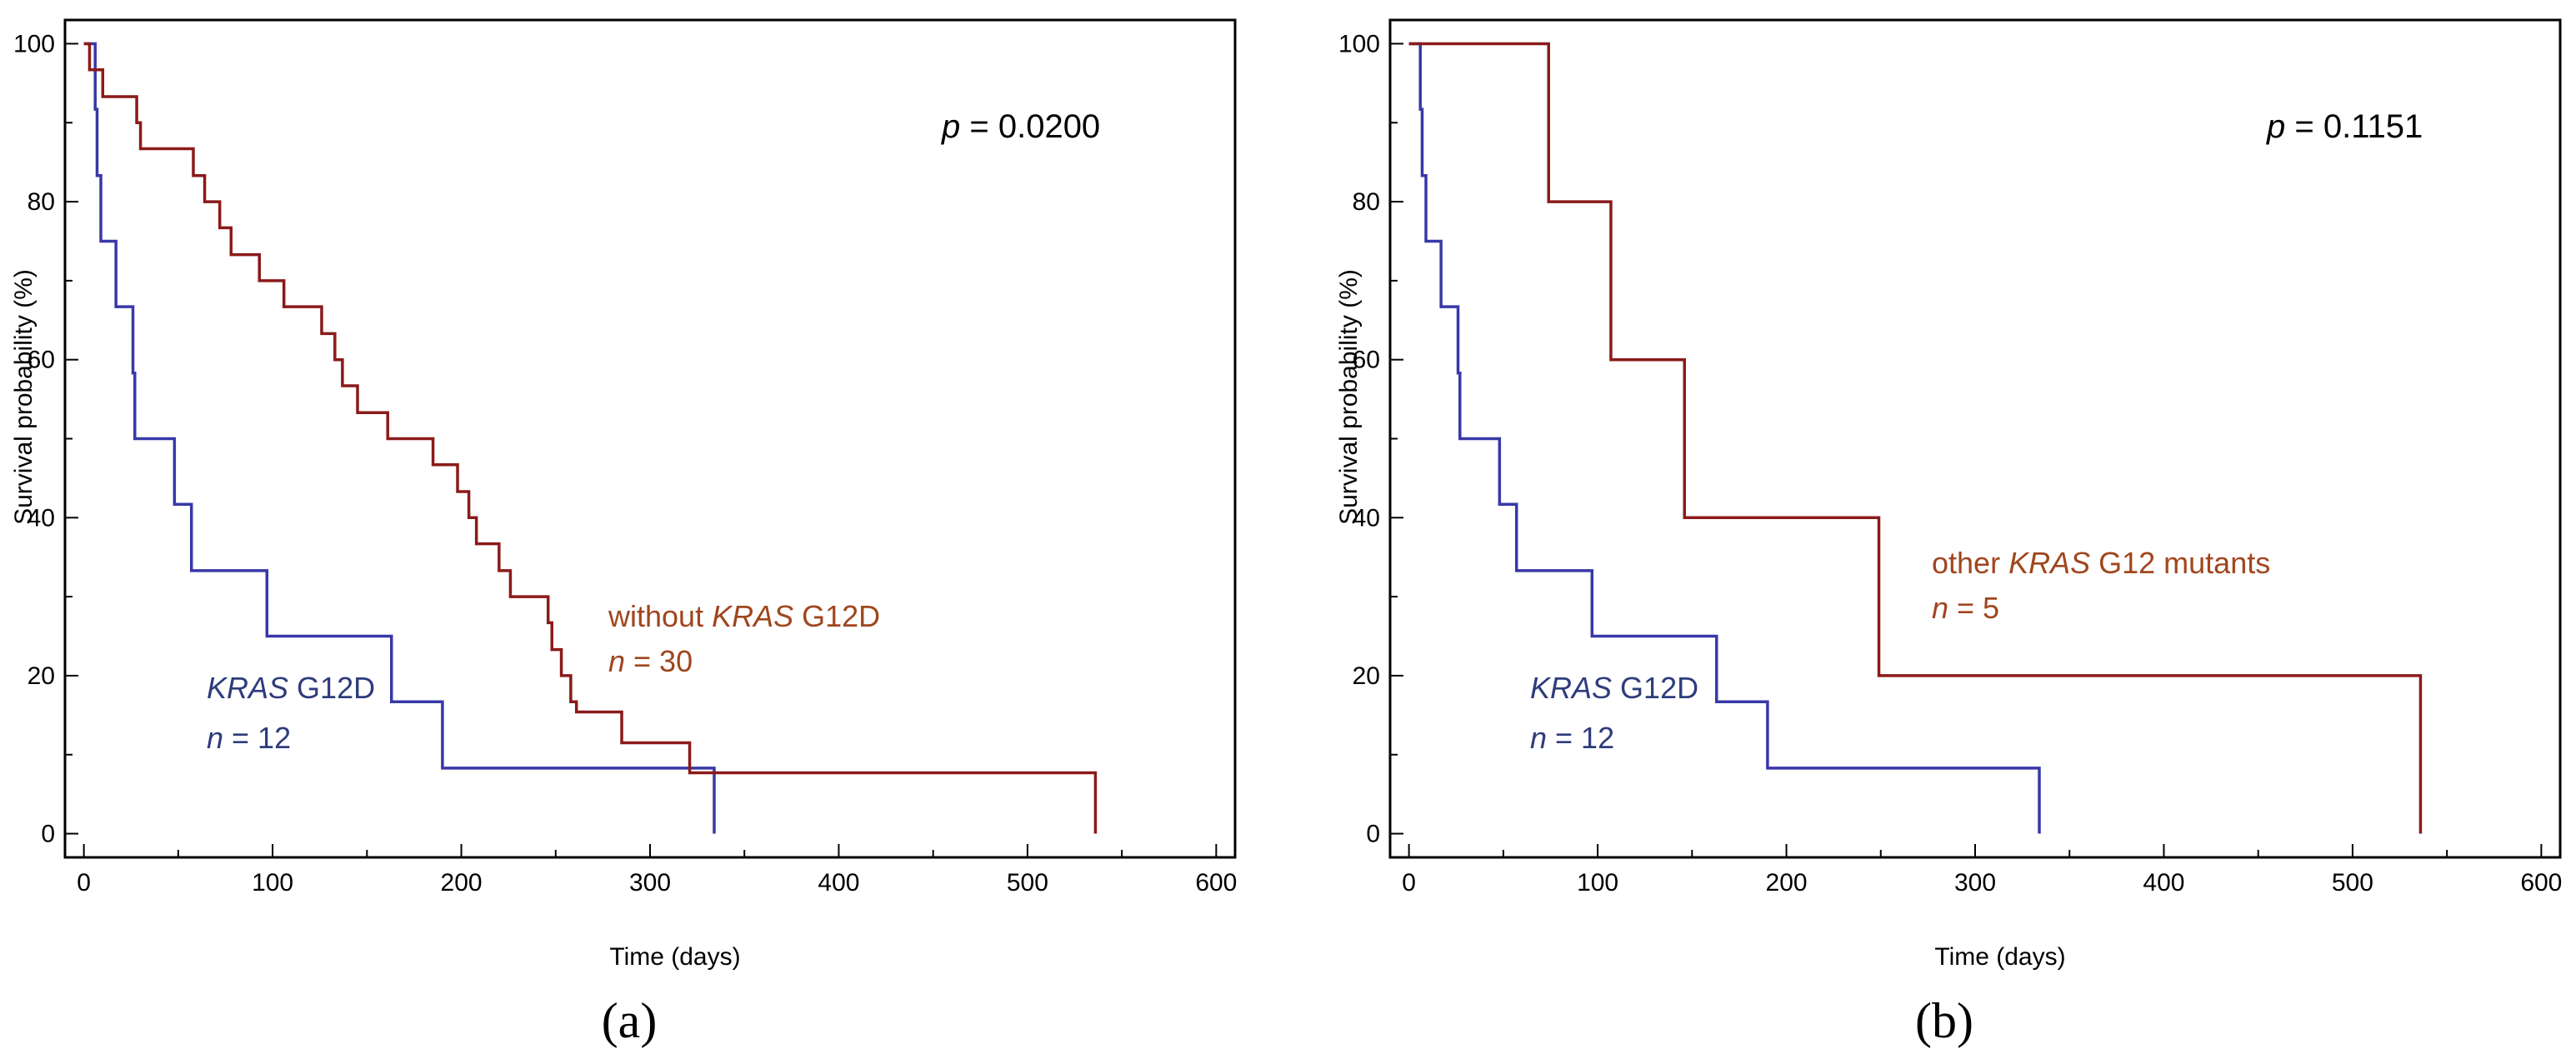 Image resolution: width=2576 pixels, height=1064 pixels. What do you see at coordinates (1030, 126) in the screenshot?
I see `p-value: = 0.0200` at bounding box center [1030, 126].